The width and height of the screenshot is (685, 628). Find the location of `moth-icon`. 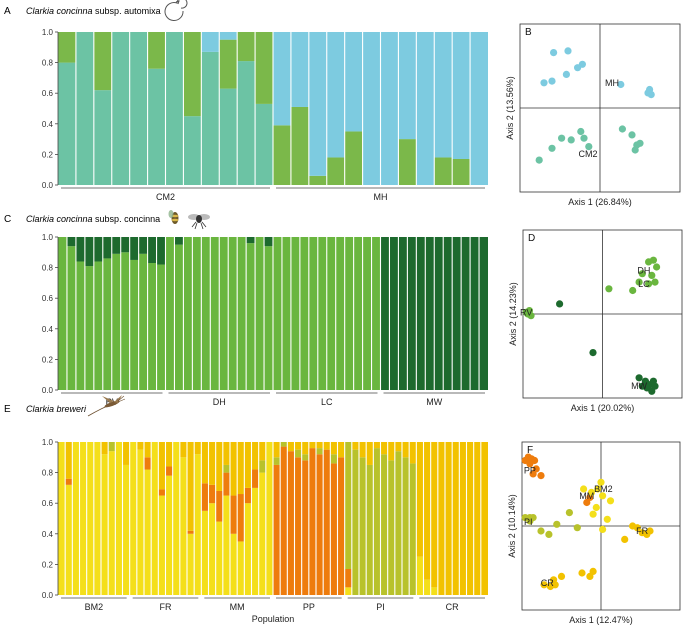

moth-icon is located at coordinates (106, 406).